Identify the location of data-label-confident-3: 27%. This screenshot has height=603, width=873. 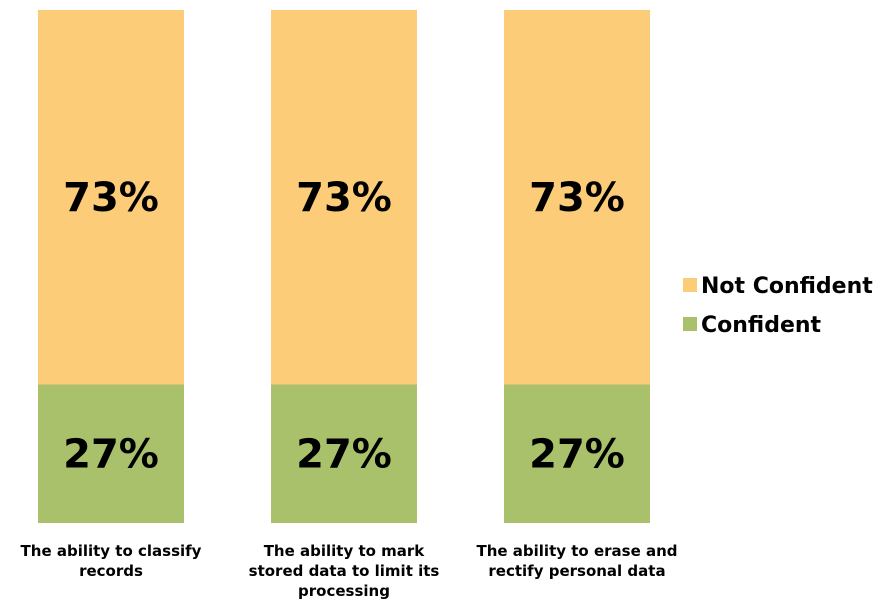
(577, 455).